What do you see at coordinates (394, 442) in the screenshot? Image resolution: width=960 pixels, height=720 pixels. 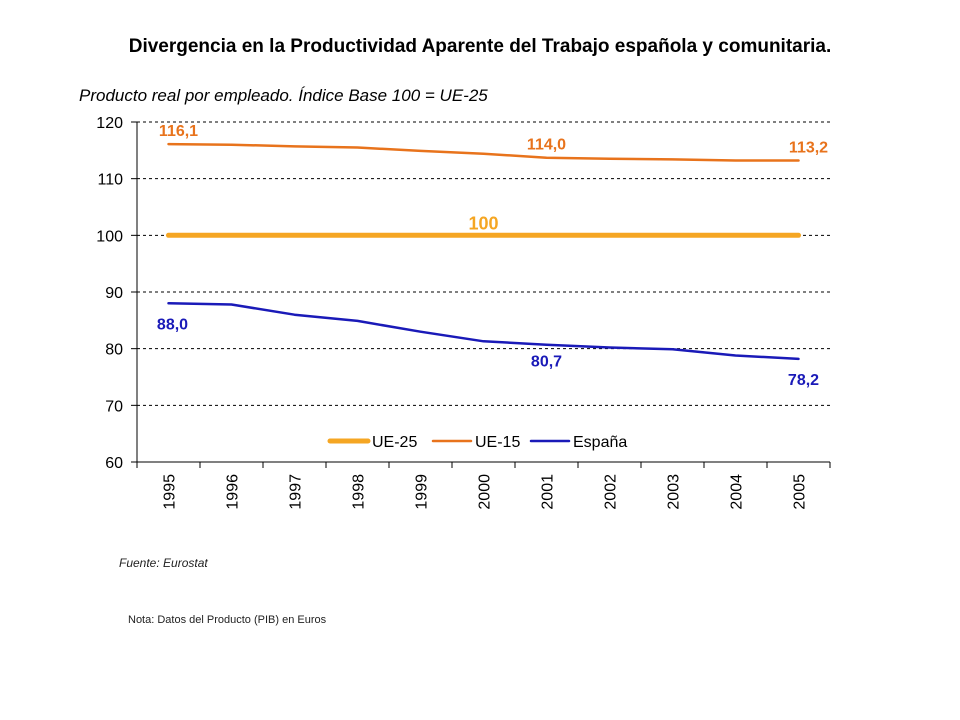 I see `legend-label-ue-25: UE-25` at bounding box center [394, 442].